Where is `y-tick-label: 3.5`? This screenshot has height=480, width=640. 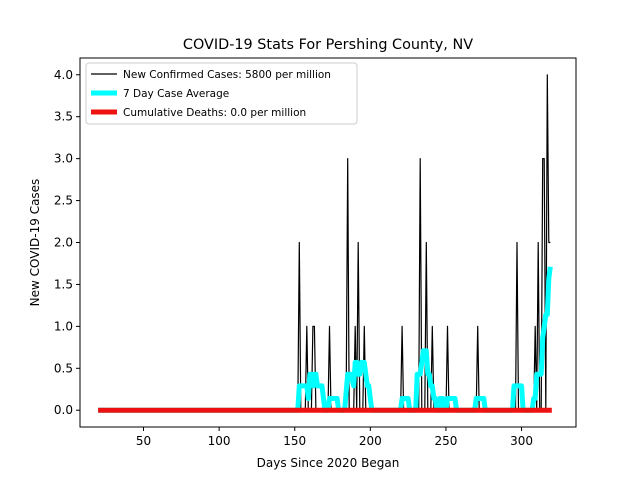 y-tick-label: 3.5 is located at coordinates (63, 117).